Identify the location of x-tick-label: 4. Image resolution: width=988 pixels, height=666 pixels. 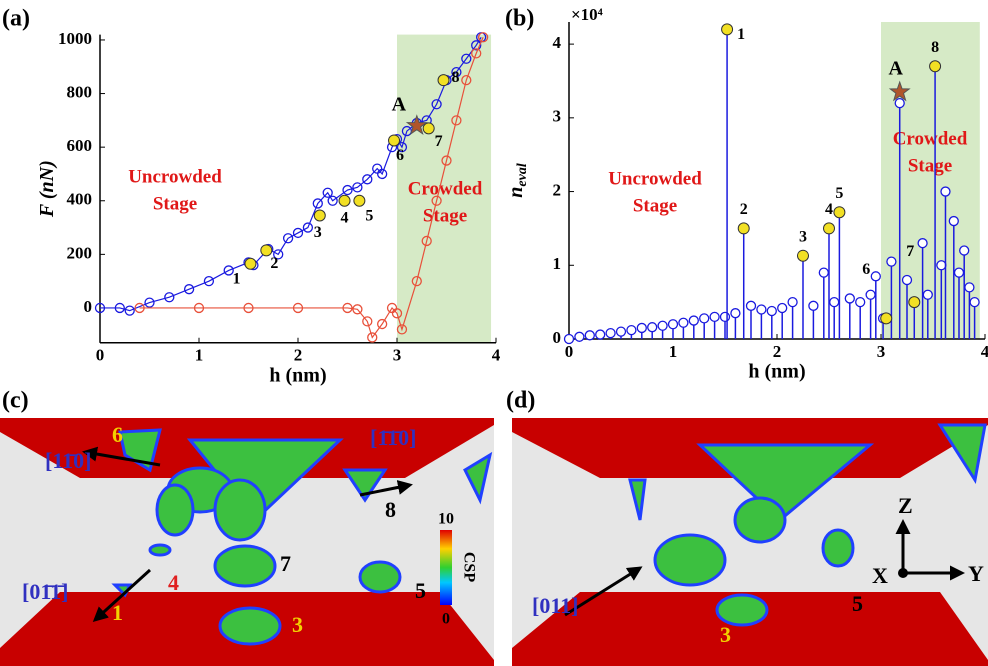
(984, 351).